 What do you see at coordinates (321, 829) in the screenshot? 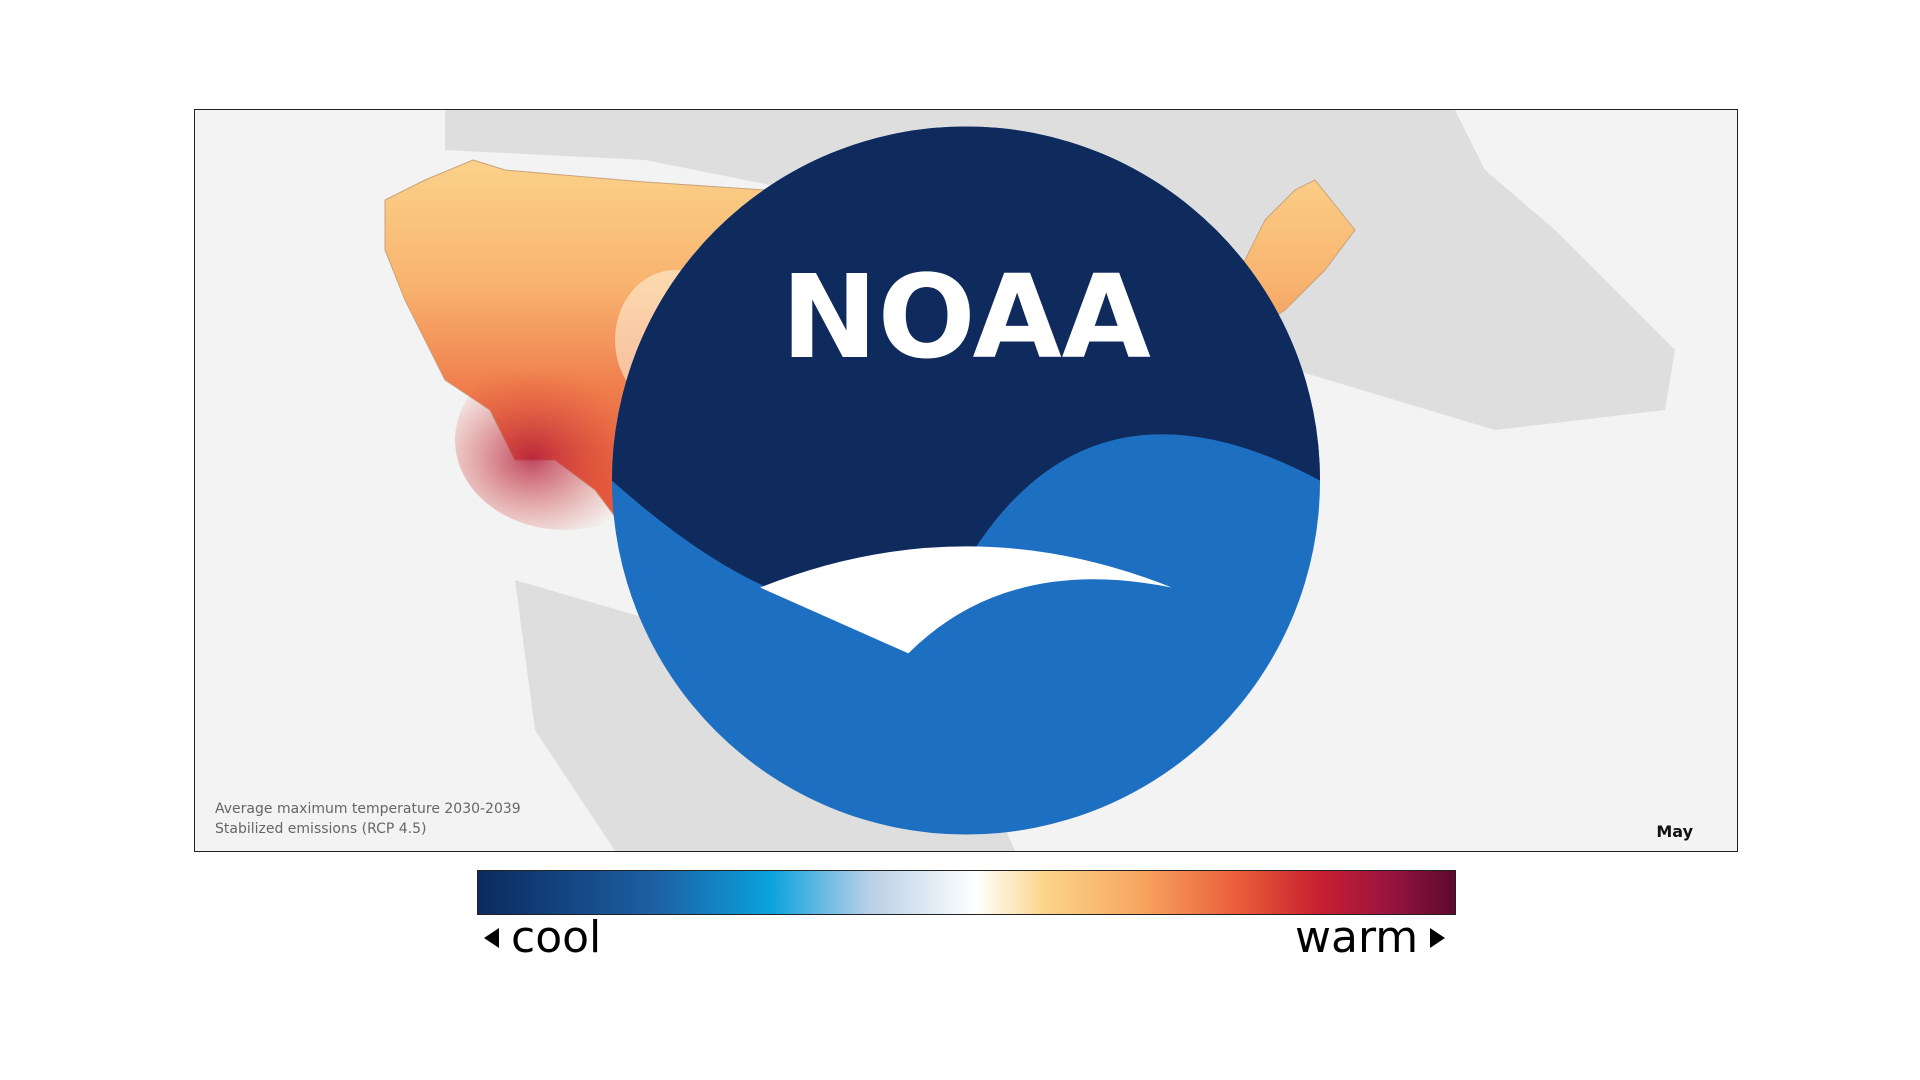
I see `caption-line-2: Stabilized emissions (RCP 4.5)` at bounding box center [321, 829].